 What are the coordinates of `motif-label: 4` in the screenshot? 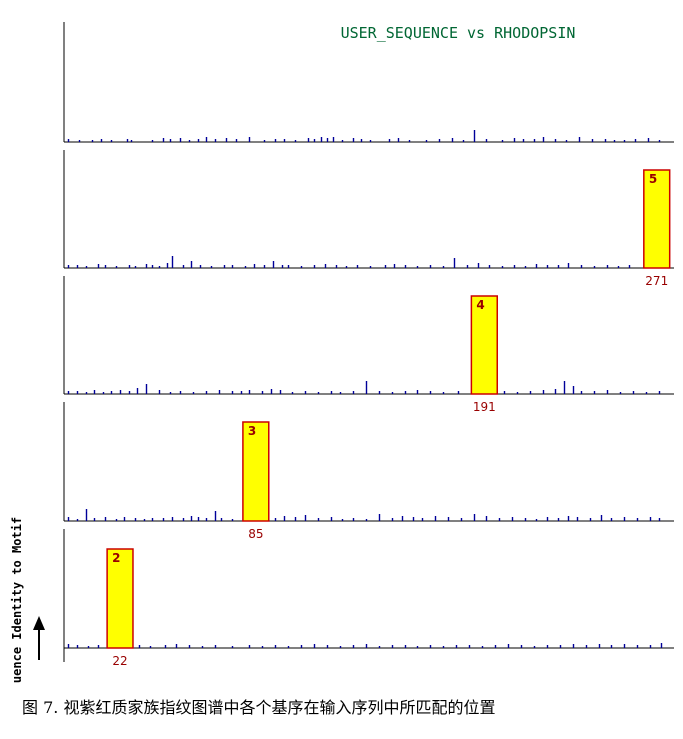 It's located at (480, 305).